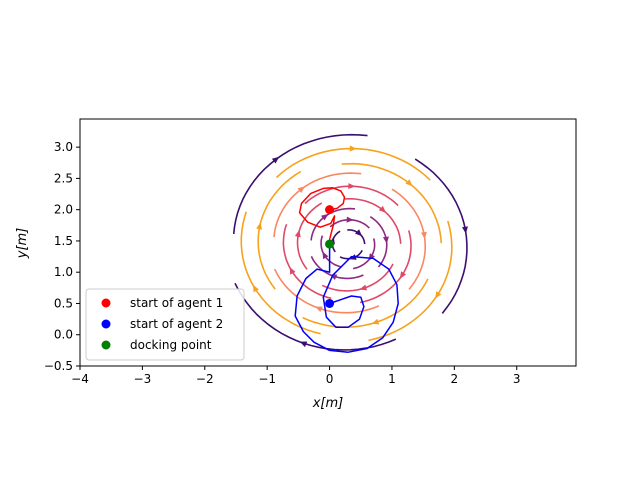 This screenshot has height=480, width=640. Describe the element at coordinates (330, 379) in the screenshot. I see `x-tick-label: 0` at that location.